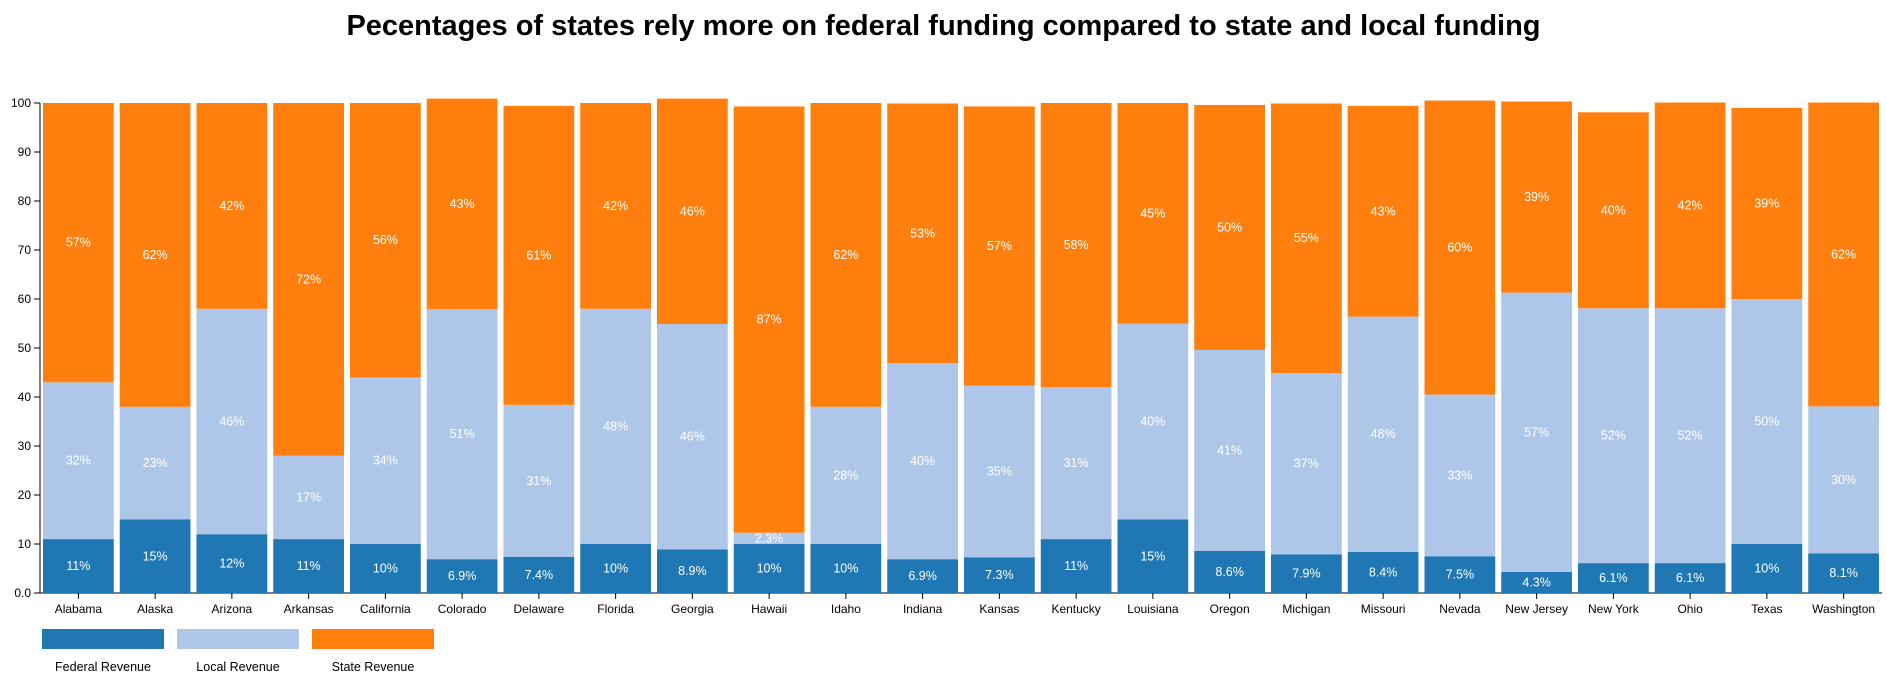 The height and width of the screenshot is (681, 1887). What do you see at coordinates (1075, 609) in the screenshot?
I see `x-tick-label: Kentucky` at bounding box center [1075, 609].